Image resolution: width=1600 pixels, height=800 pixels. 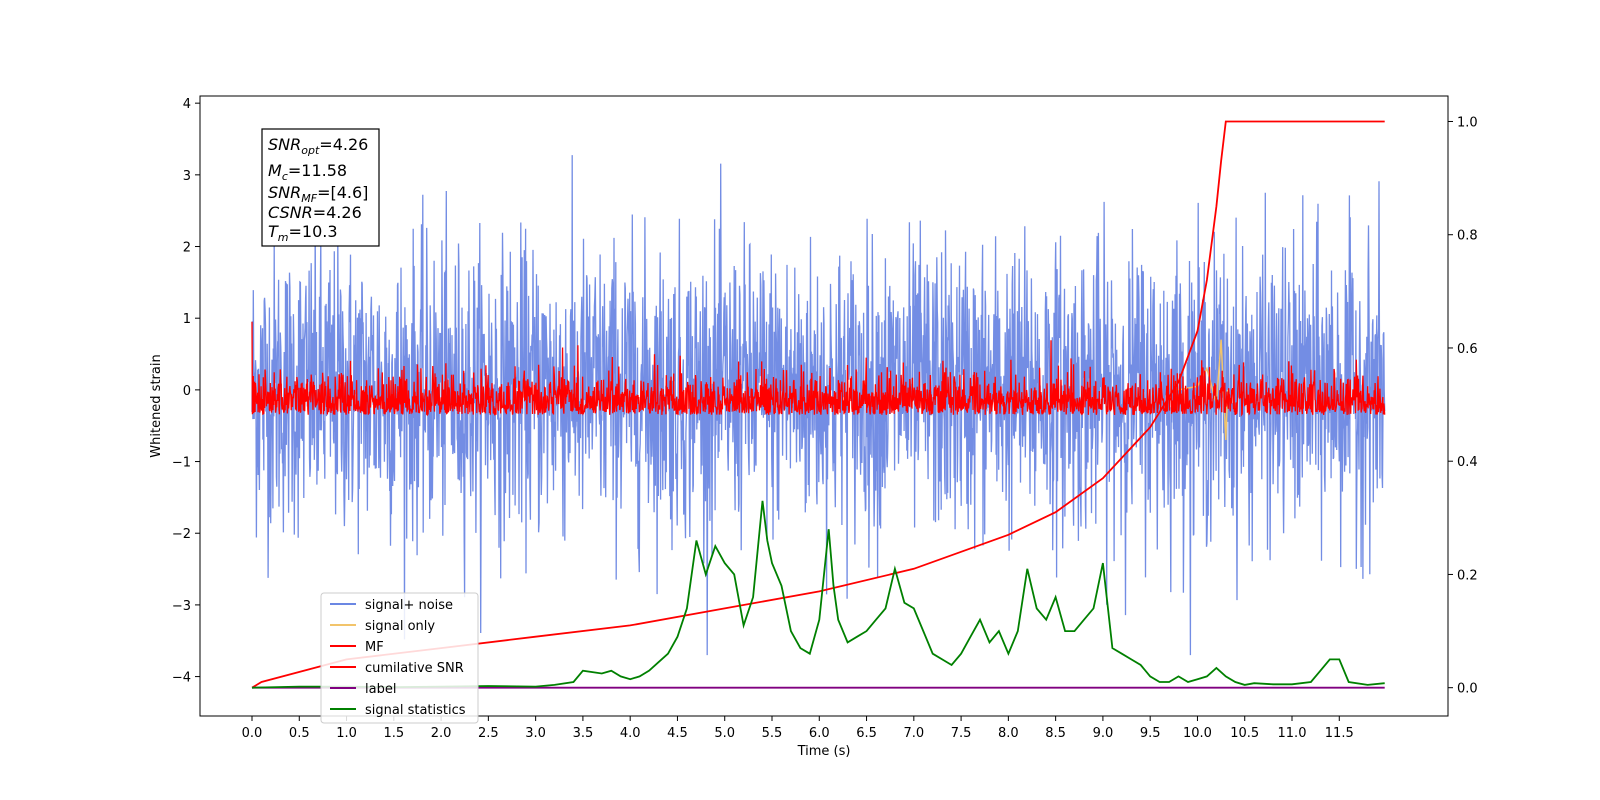 I want to click on x-tick-label: 1.0, so click(x=346, y=733).